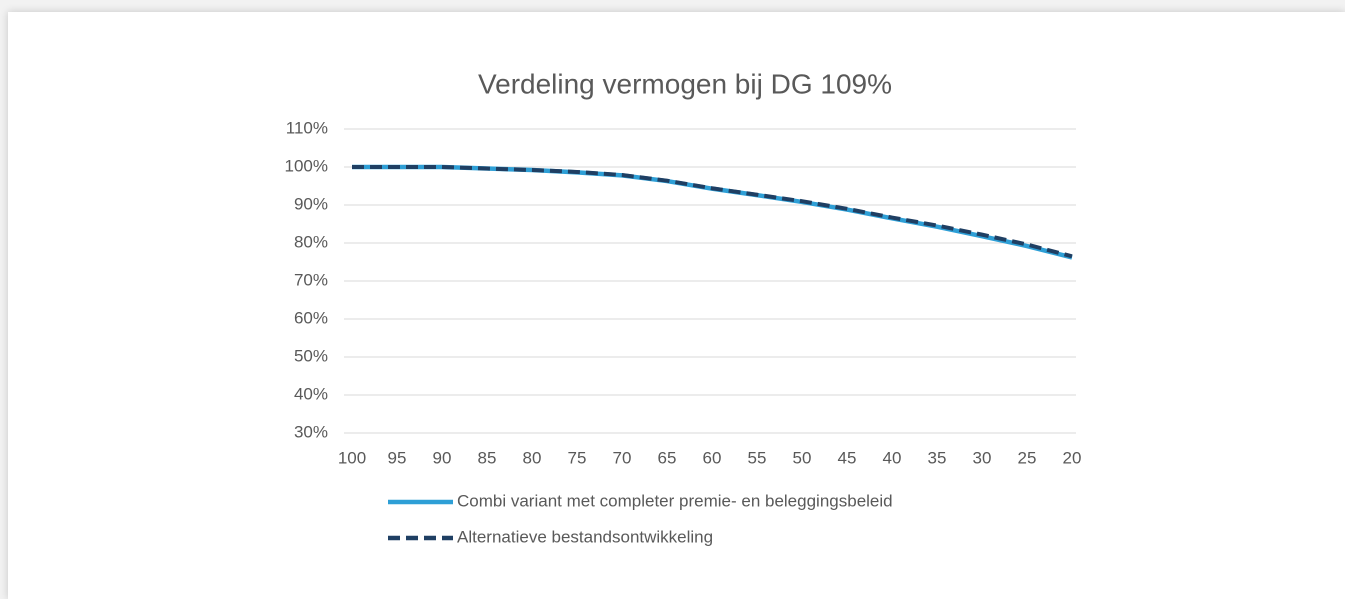 Image resolution: width=1345 pixels, height=599 pixels. What do you see at coordinates (1072, 457) in the screenshot?
I see `x-tick-label: 20` at bounding box center [1072, 457].